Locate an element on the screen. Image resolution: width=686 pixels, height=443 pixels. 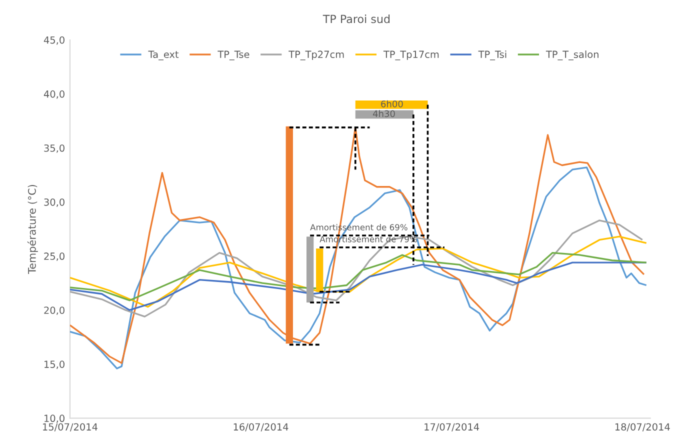
y-tick-label: 25,0 is located at coordinates (54, 256).